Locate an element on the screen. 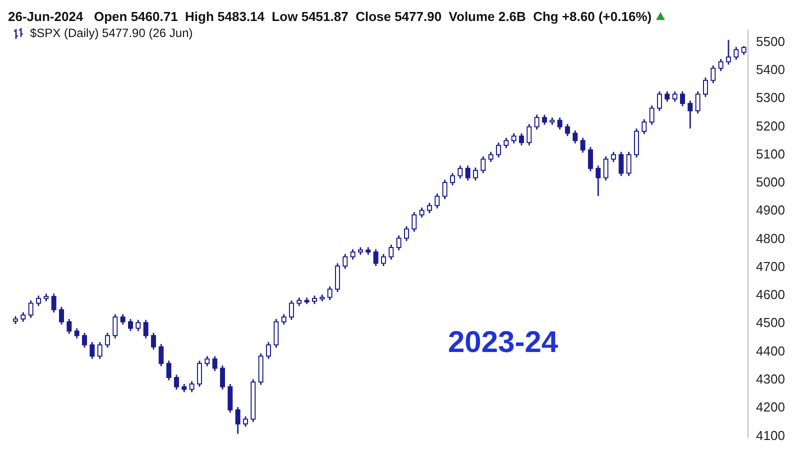 This screenshot has width=800, height=450. annotation: 2023-24 is located at coordinates (503, 343).